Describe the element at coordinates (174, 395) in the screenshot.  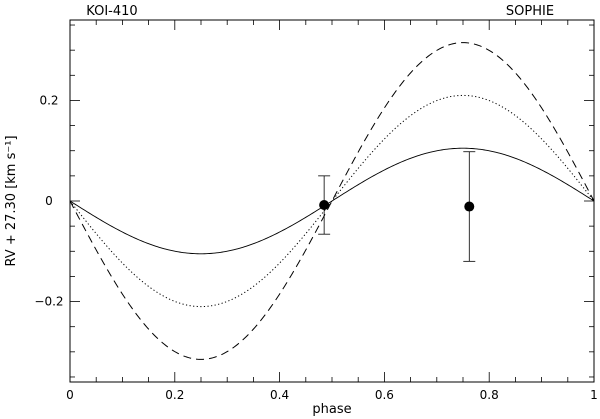
I see `x-tick-label: 0.2` at that location.